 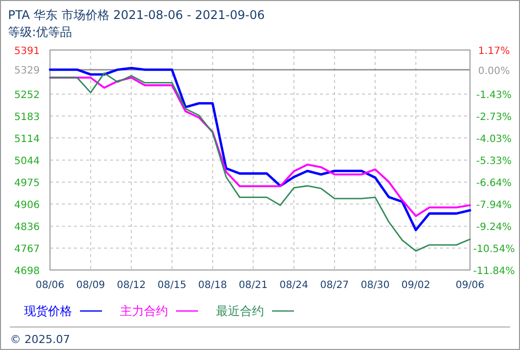 I want to click on y2-tick-label: -4.03%, so click(x=494, y=139).